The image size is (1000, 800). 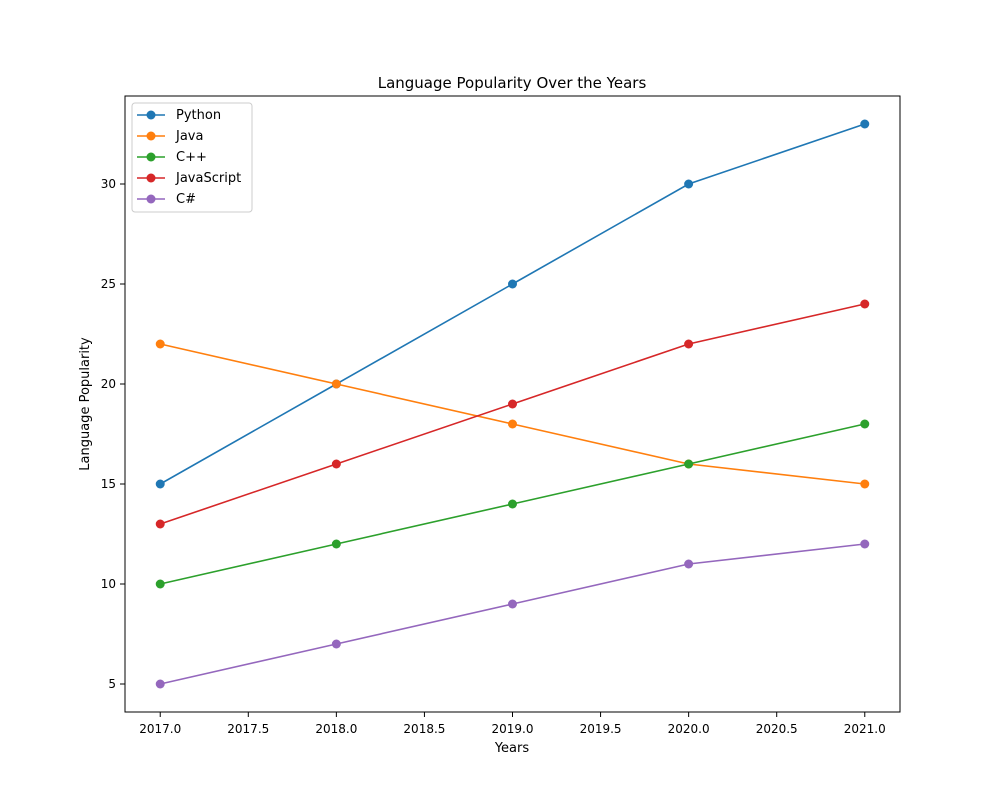 What do you see at coordinates (112, 684) in the screenshot?
I see `y-tick-label: 5` at bounding box center [112, 684].